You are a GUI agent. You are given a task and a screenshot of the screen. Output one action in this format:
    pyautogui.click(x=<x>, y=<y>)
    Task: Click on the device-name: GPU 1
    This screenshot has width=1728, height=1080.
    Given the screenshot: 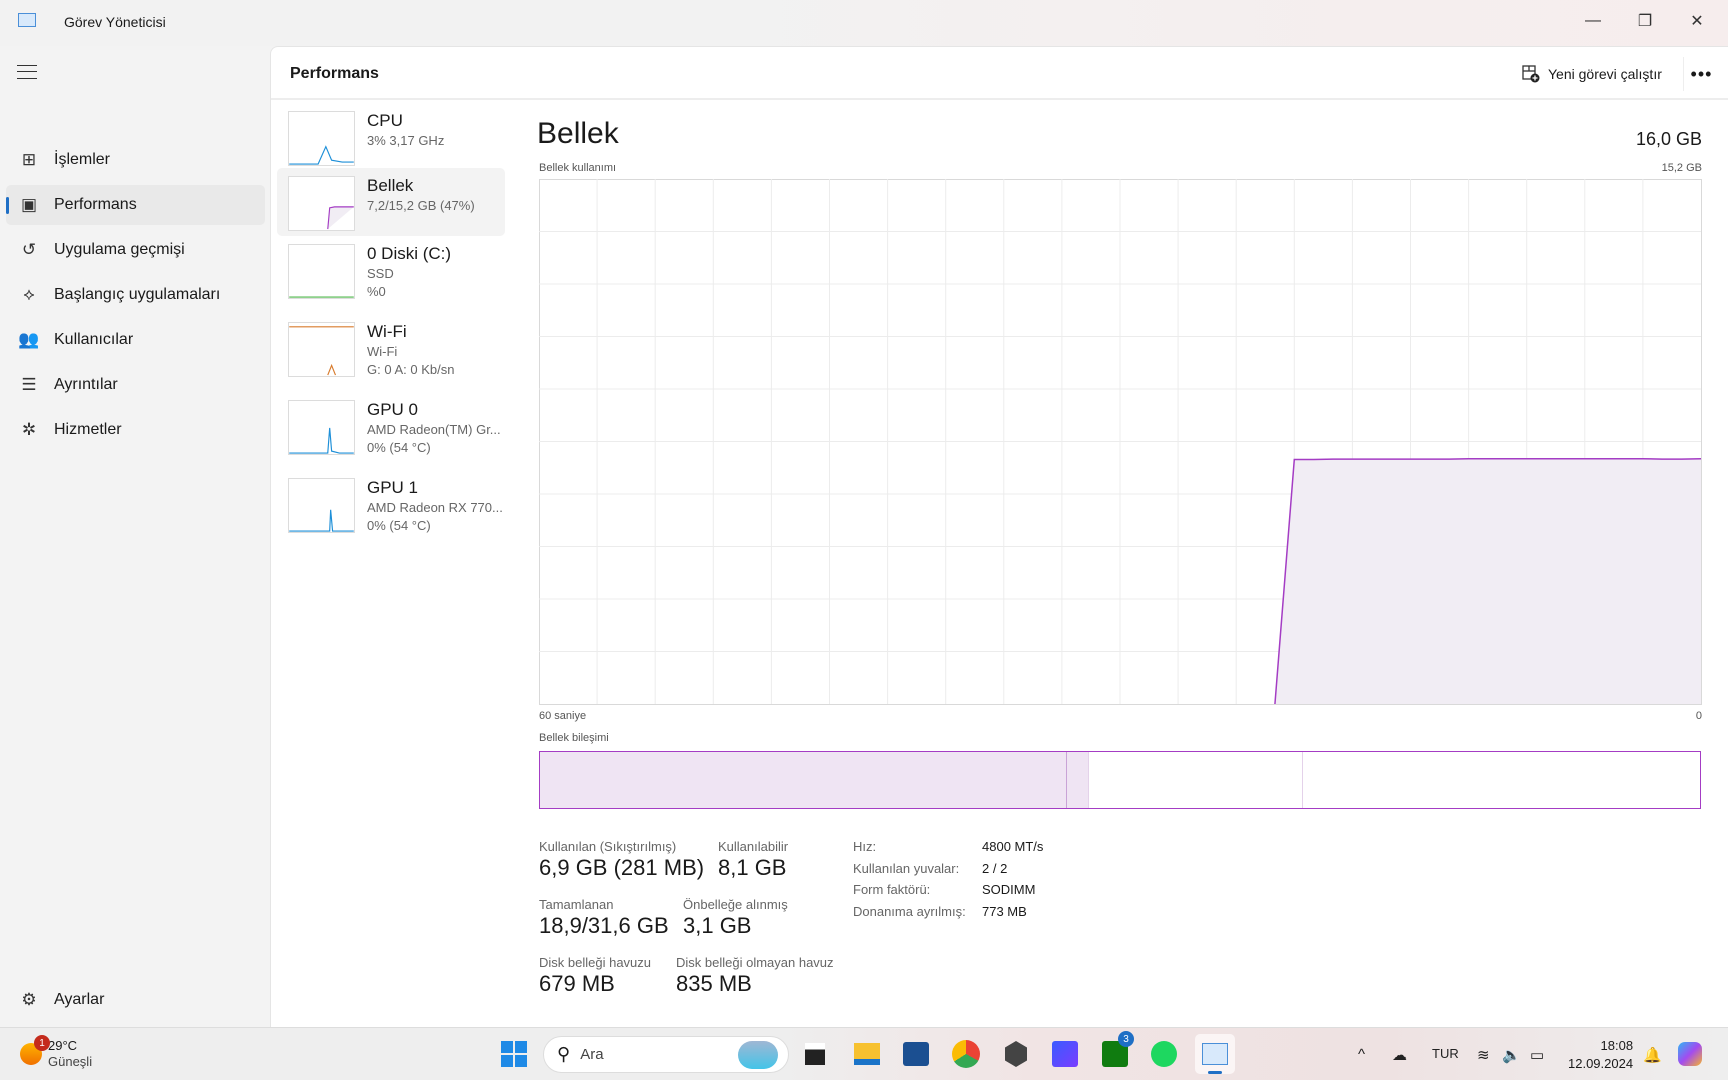 What is the action you would take?
    pyautogui.click(x=393, y=487)
    